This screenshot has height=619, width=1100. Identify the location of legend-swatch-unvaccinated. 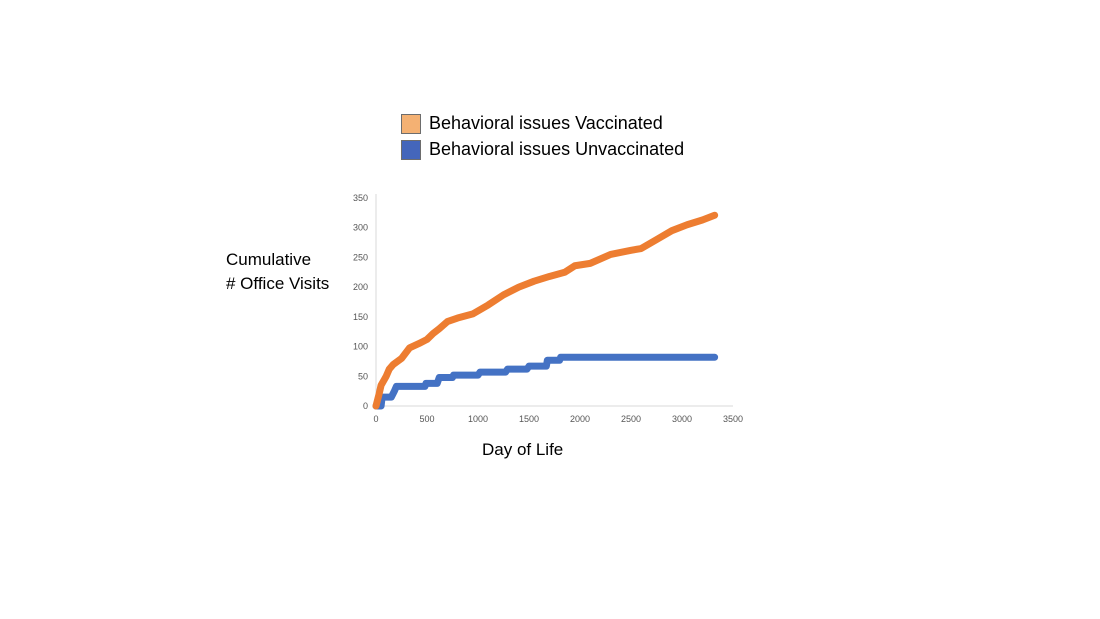
(411, 149).